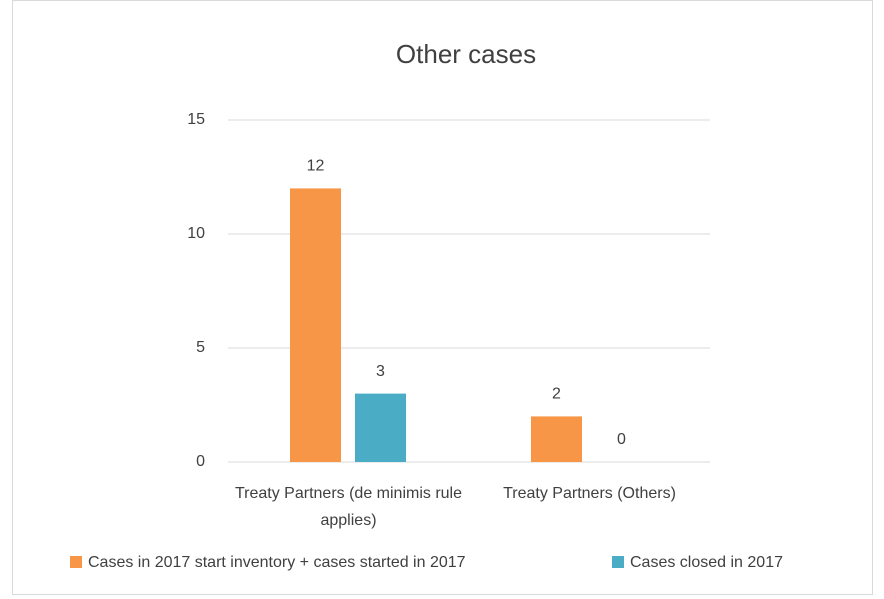  I want to click on x-tick-label: Treaty Partners (Others), so click(589, 493).